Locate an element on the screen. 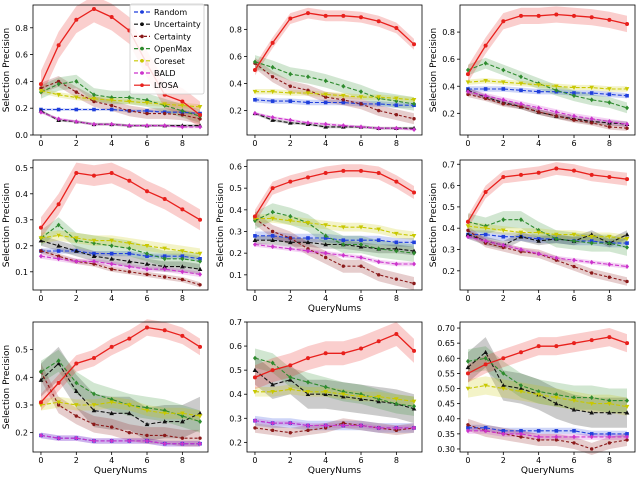 The height and width of the screenshot is (479, 640). series-line-random is located at coordinates (547, 239).